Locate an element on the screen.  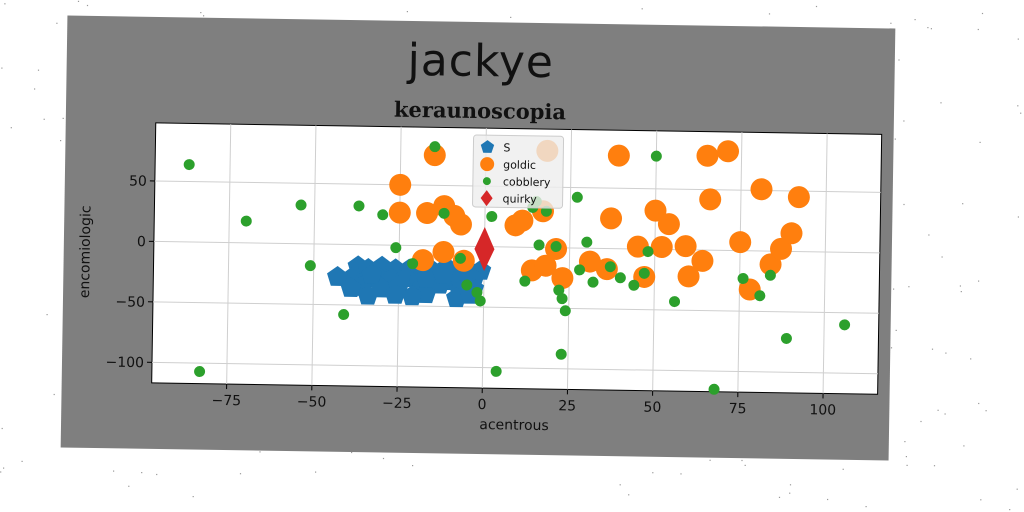
legend-box is located at coordinates (518, 171).